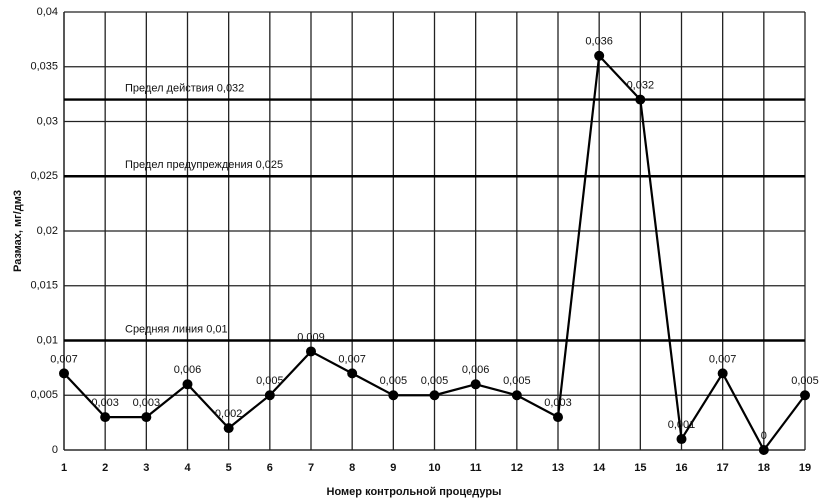 Image resolution: width=828 pixels, height=504 pixels. I want to click on reference-label: Предел действия 0,032, so click(184, 89).